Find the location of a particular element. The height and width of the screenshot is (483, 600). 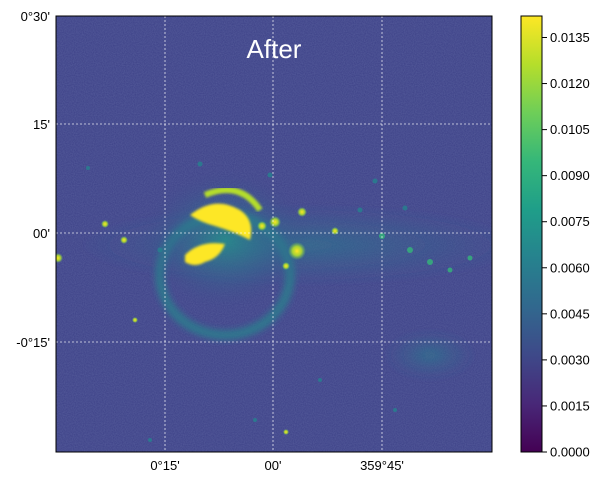

bright-blob is located at coordinates (205, 254).